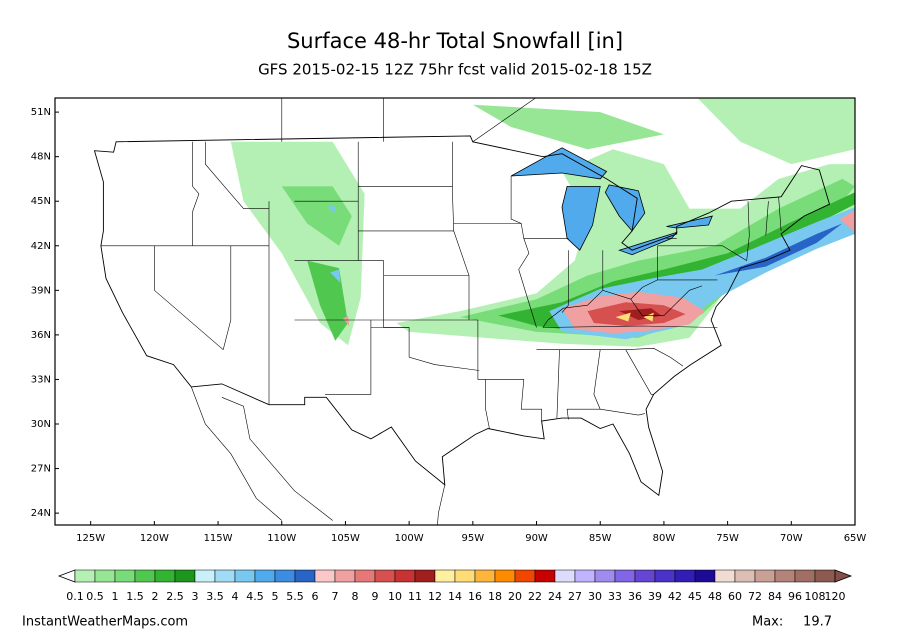  I want to click on lon-tick-label: 110W, so click(281, 538).